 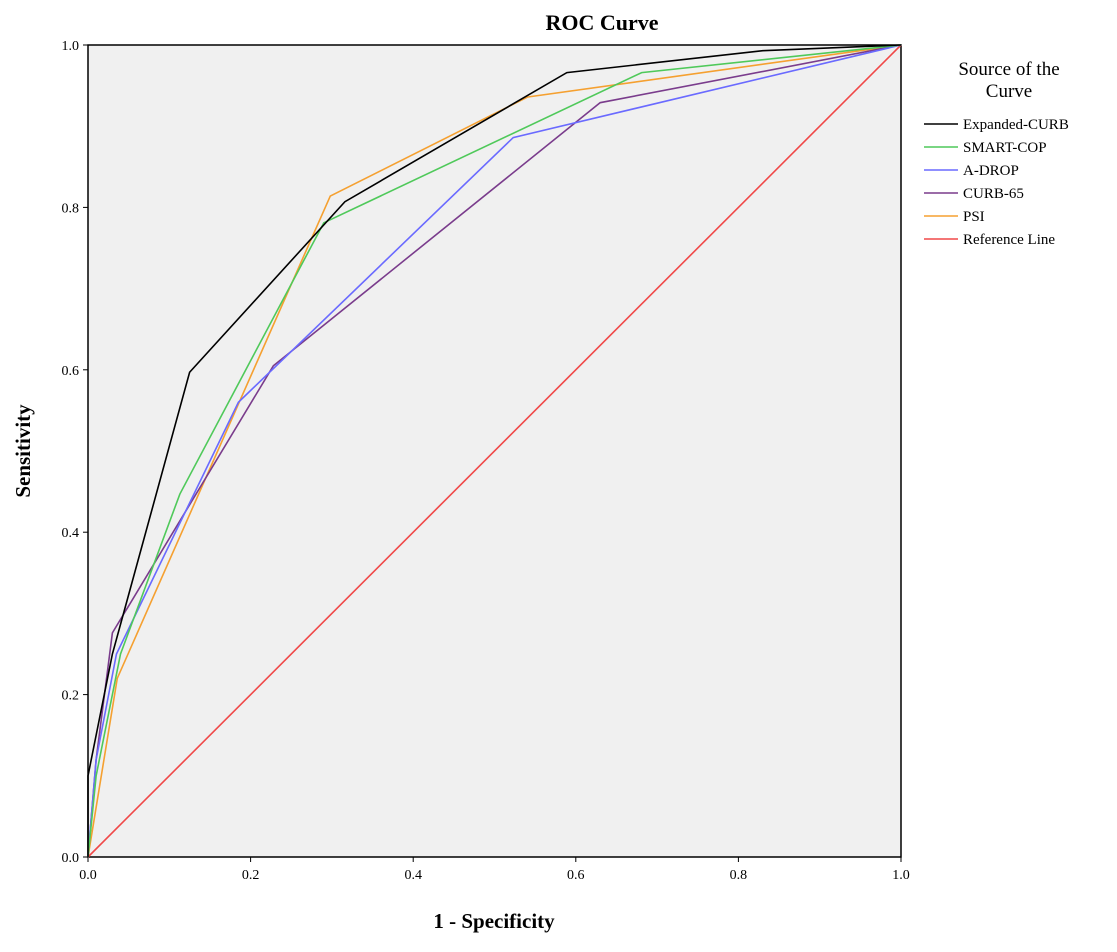 I want to click on x-tick-label: 1.0, so click(x=901, y=875).